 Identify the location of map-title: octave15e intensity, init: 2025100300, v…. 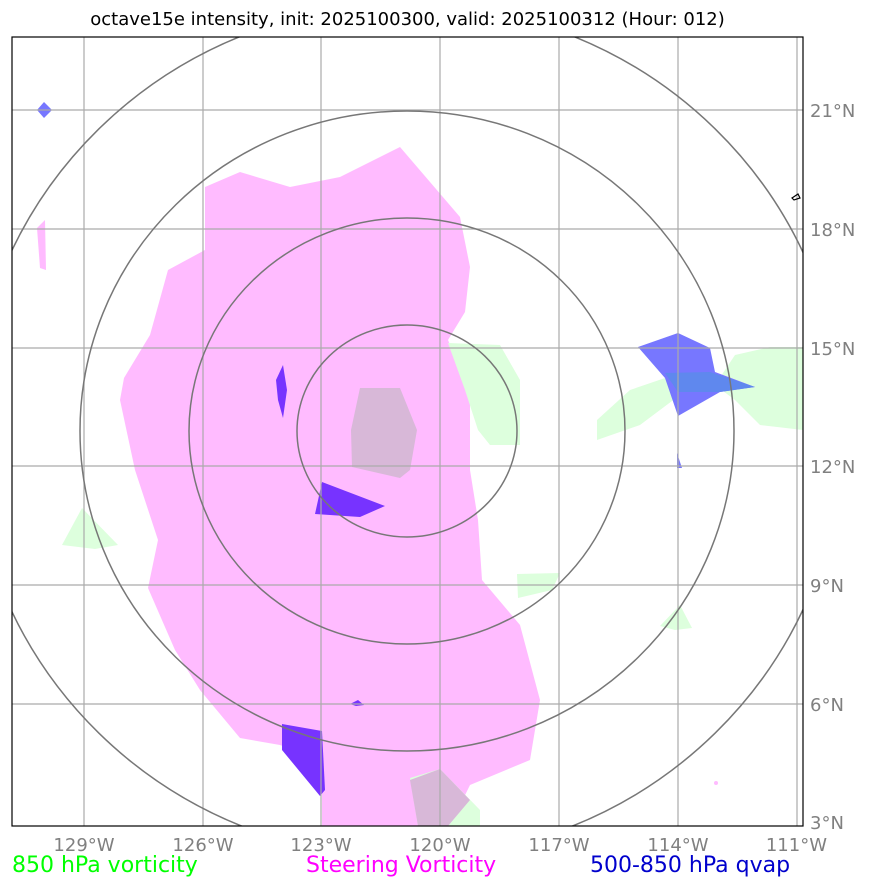
(407, 19).